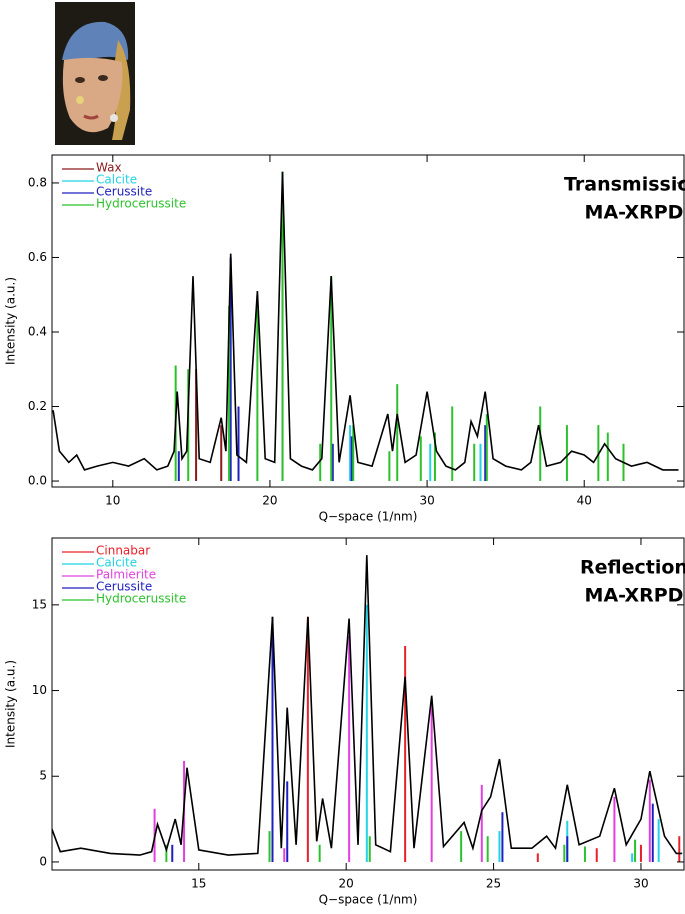 The width and height of the screenshot is (685, 914). What do you see at coordinates (493, 884) in the screenshot?
I see `x-tick-label: 25` at bounding box center [493, 884].